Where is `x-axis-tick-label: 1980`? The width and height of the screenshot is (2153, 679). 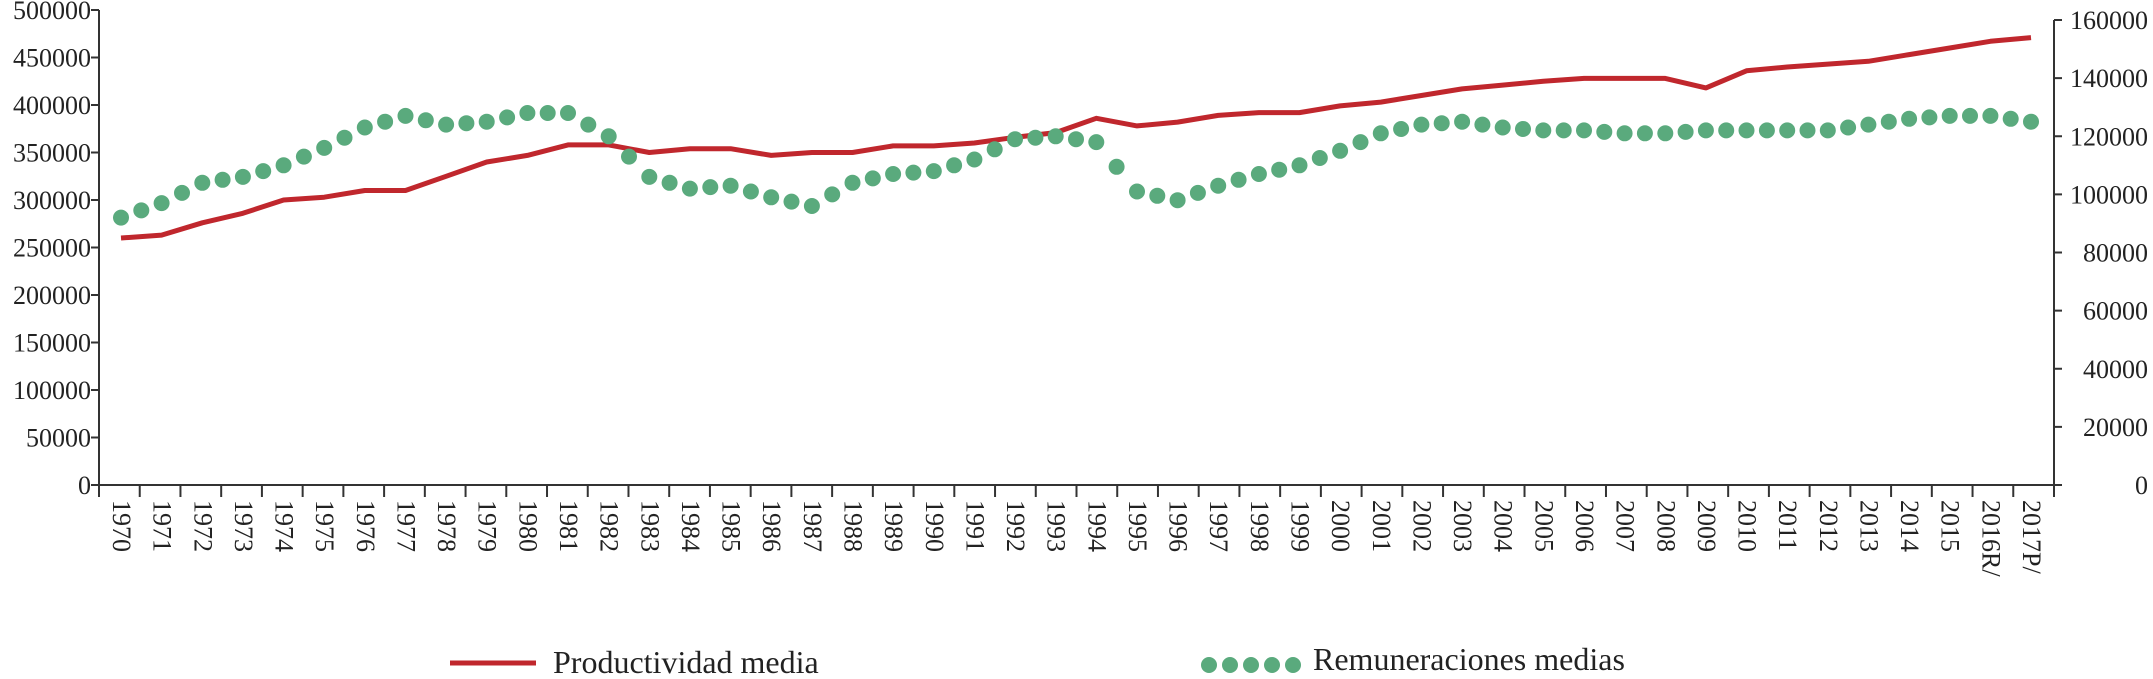
x-axis-tick-label: 1980 is located at coordinates (527, 526).